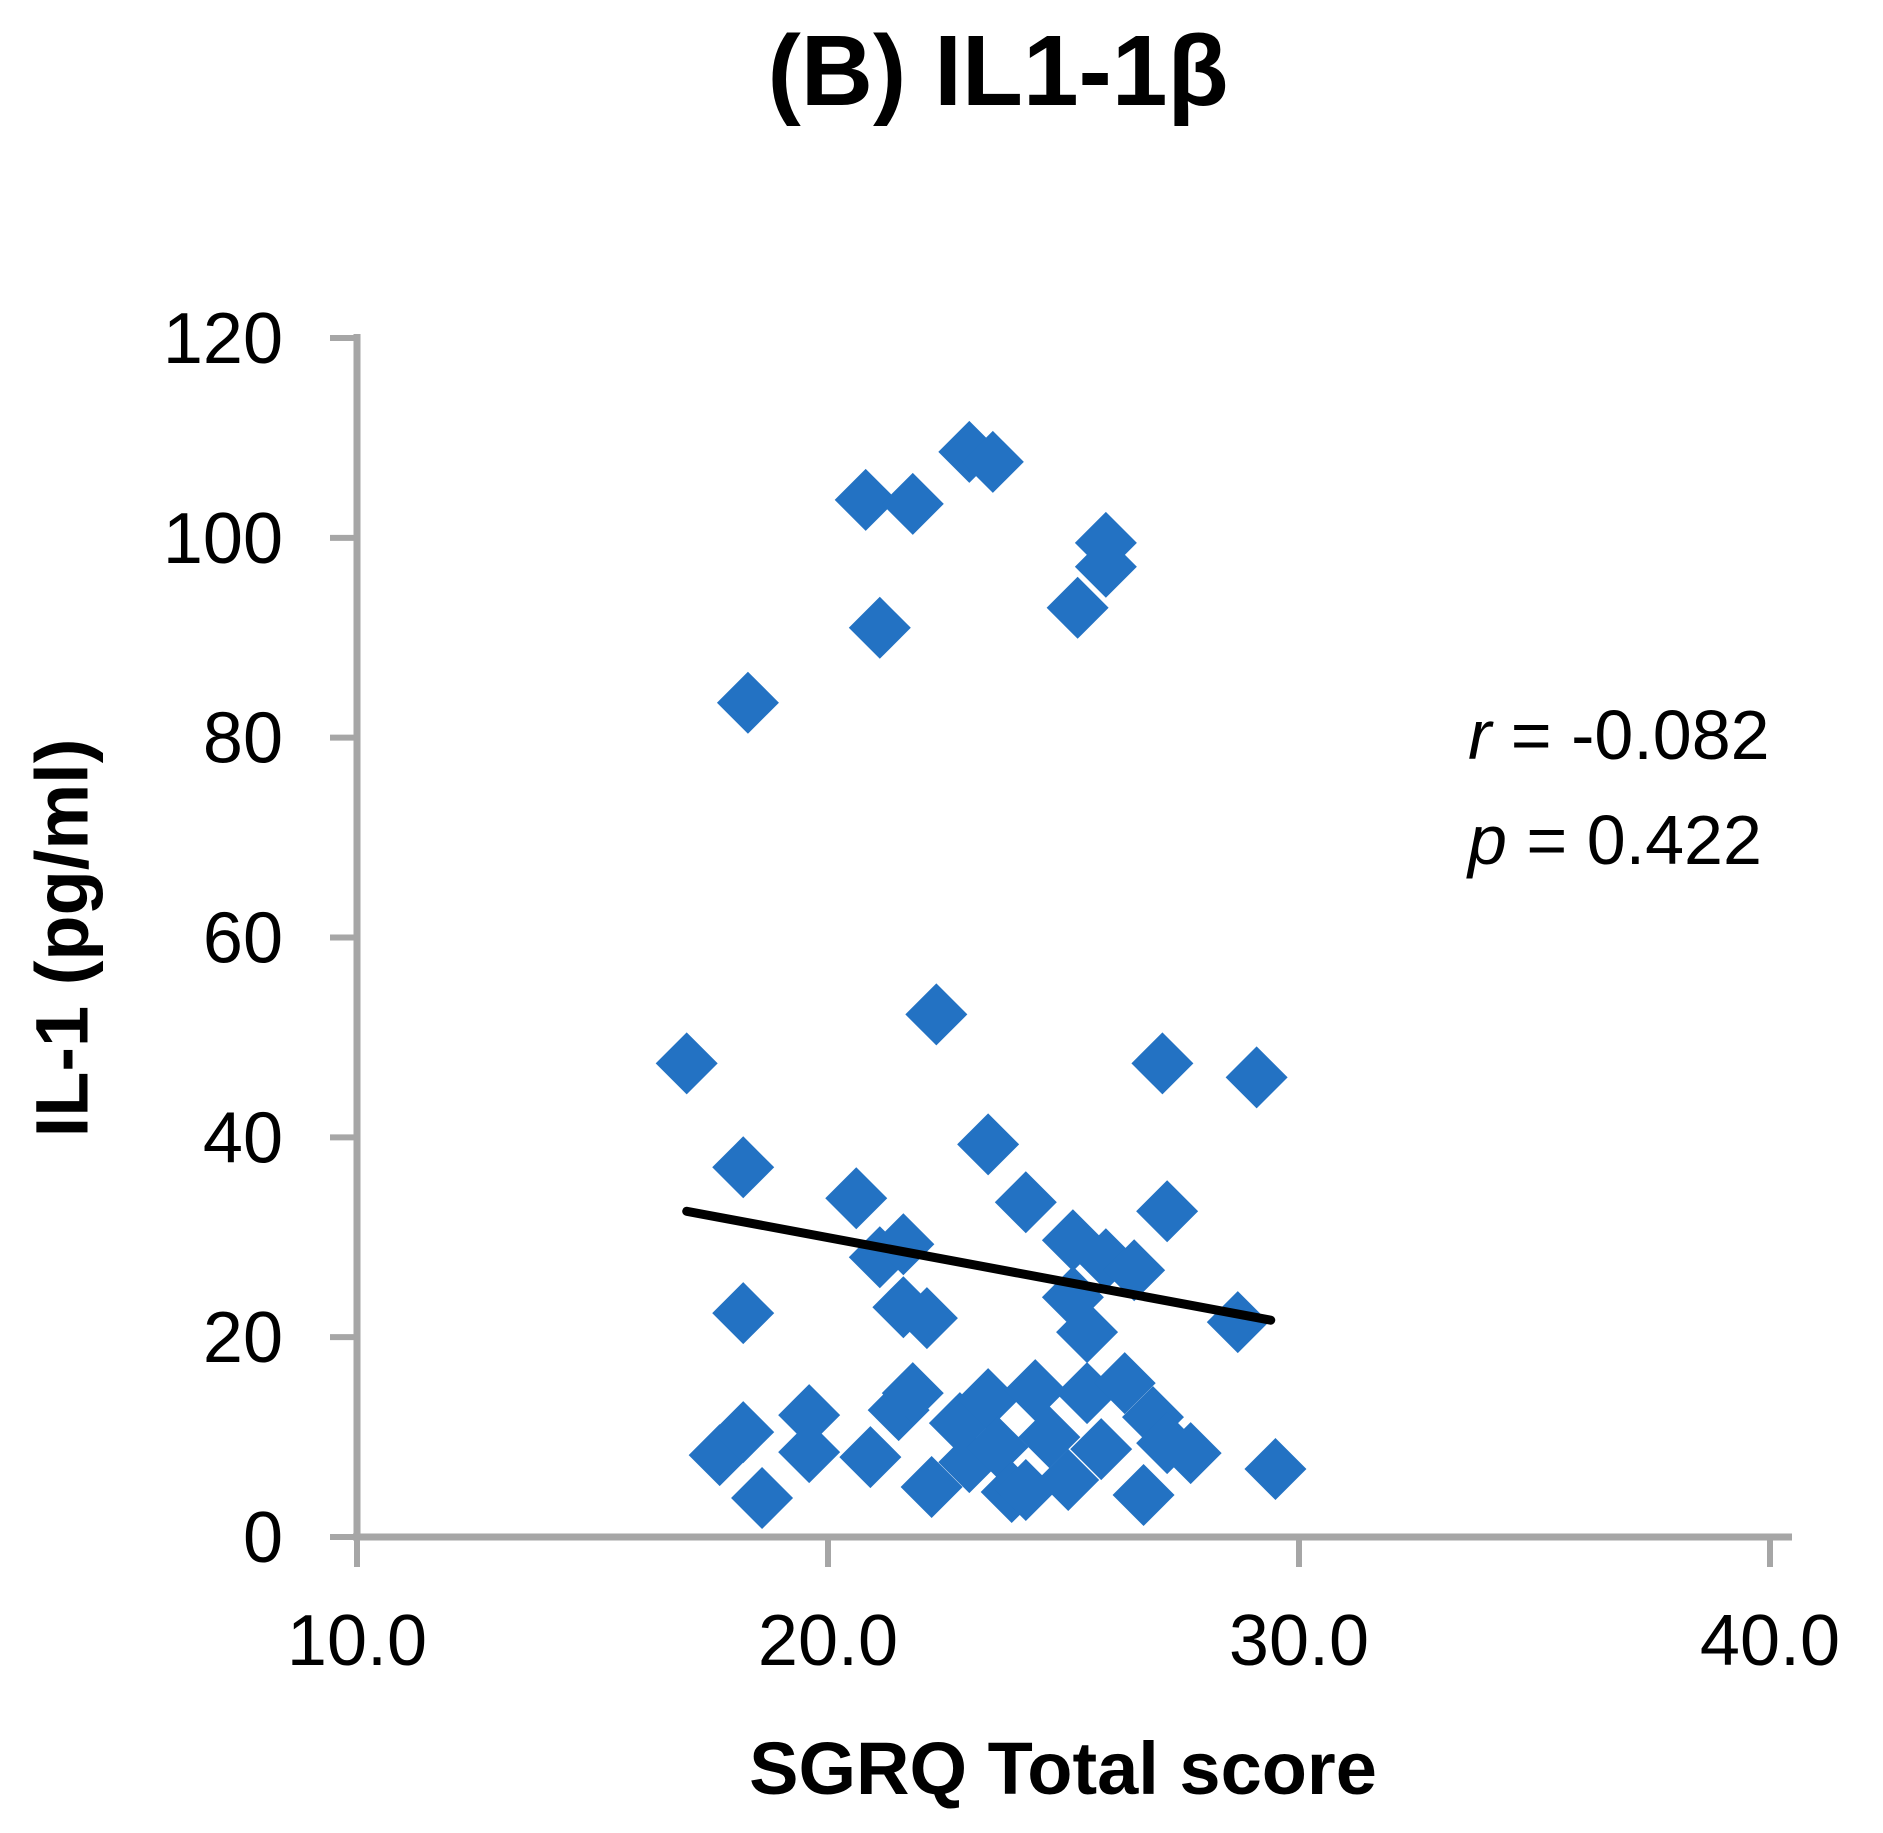 The height and width of the screenshot is (1833, 1883). Describe the element at coordinates (263, 1538) in the screenshot. I see `y-tick-label: 0` at that location.